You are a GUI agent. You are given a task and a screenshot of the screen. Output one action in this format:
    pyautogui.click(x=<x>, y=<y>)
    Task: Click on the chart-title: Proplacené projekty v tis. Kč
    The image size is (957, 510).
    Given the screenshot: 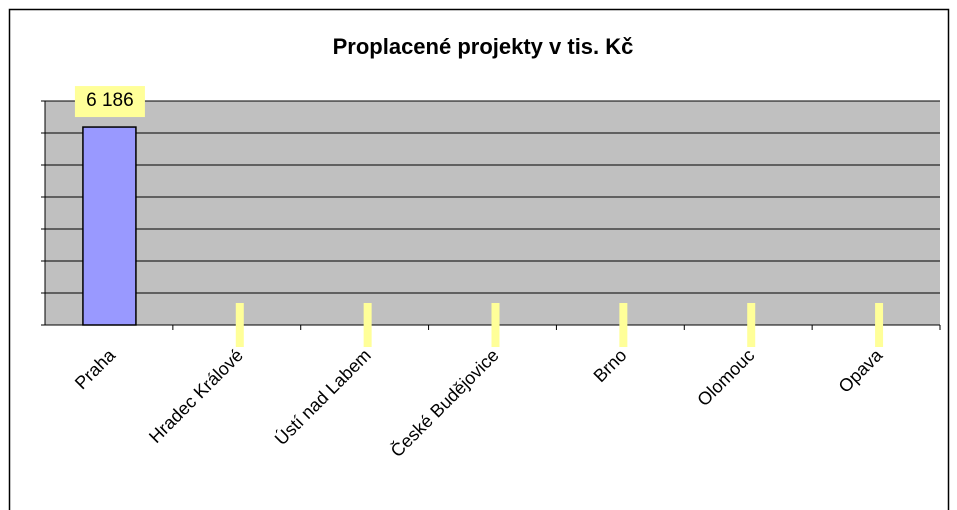 What is the action you would take?
    pyautogui.click(x=483, y=46)
    